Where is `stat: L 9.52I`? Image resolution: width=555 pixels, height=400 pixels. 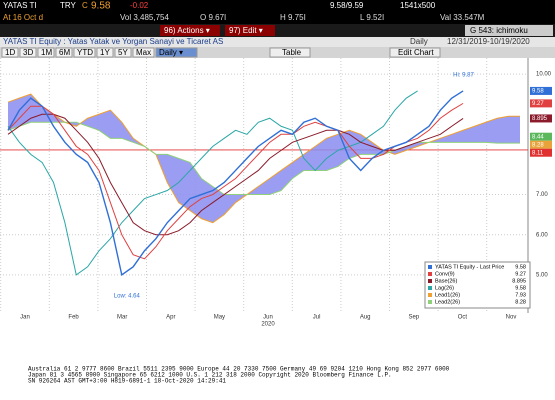 stat: L 9.52I is located at coordinates (372, 17).